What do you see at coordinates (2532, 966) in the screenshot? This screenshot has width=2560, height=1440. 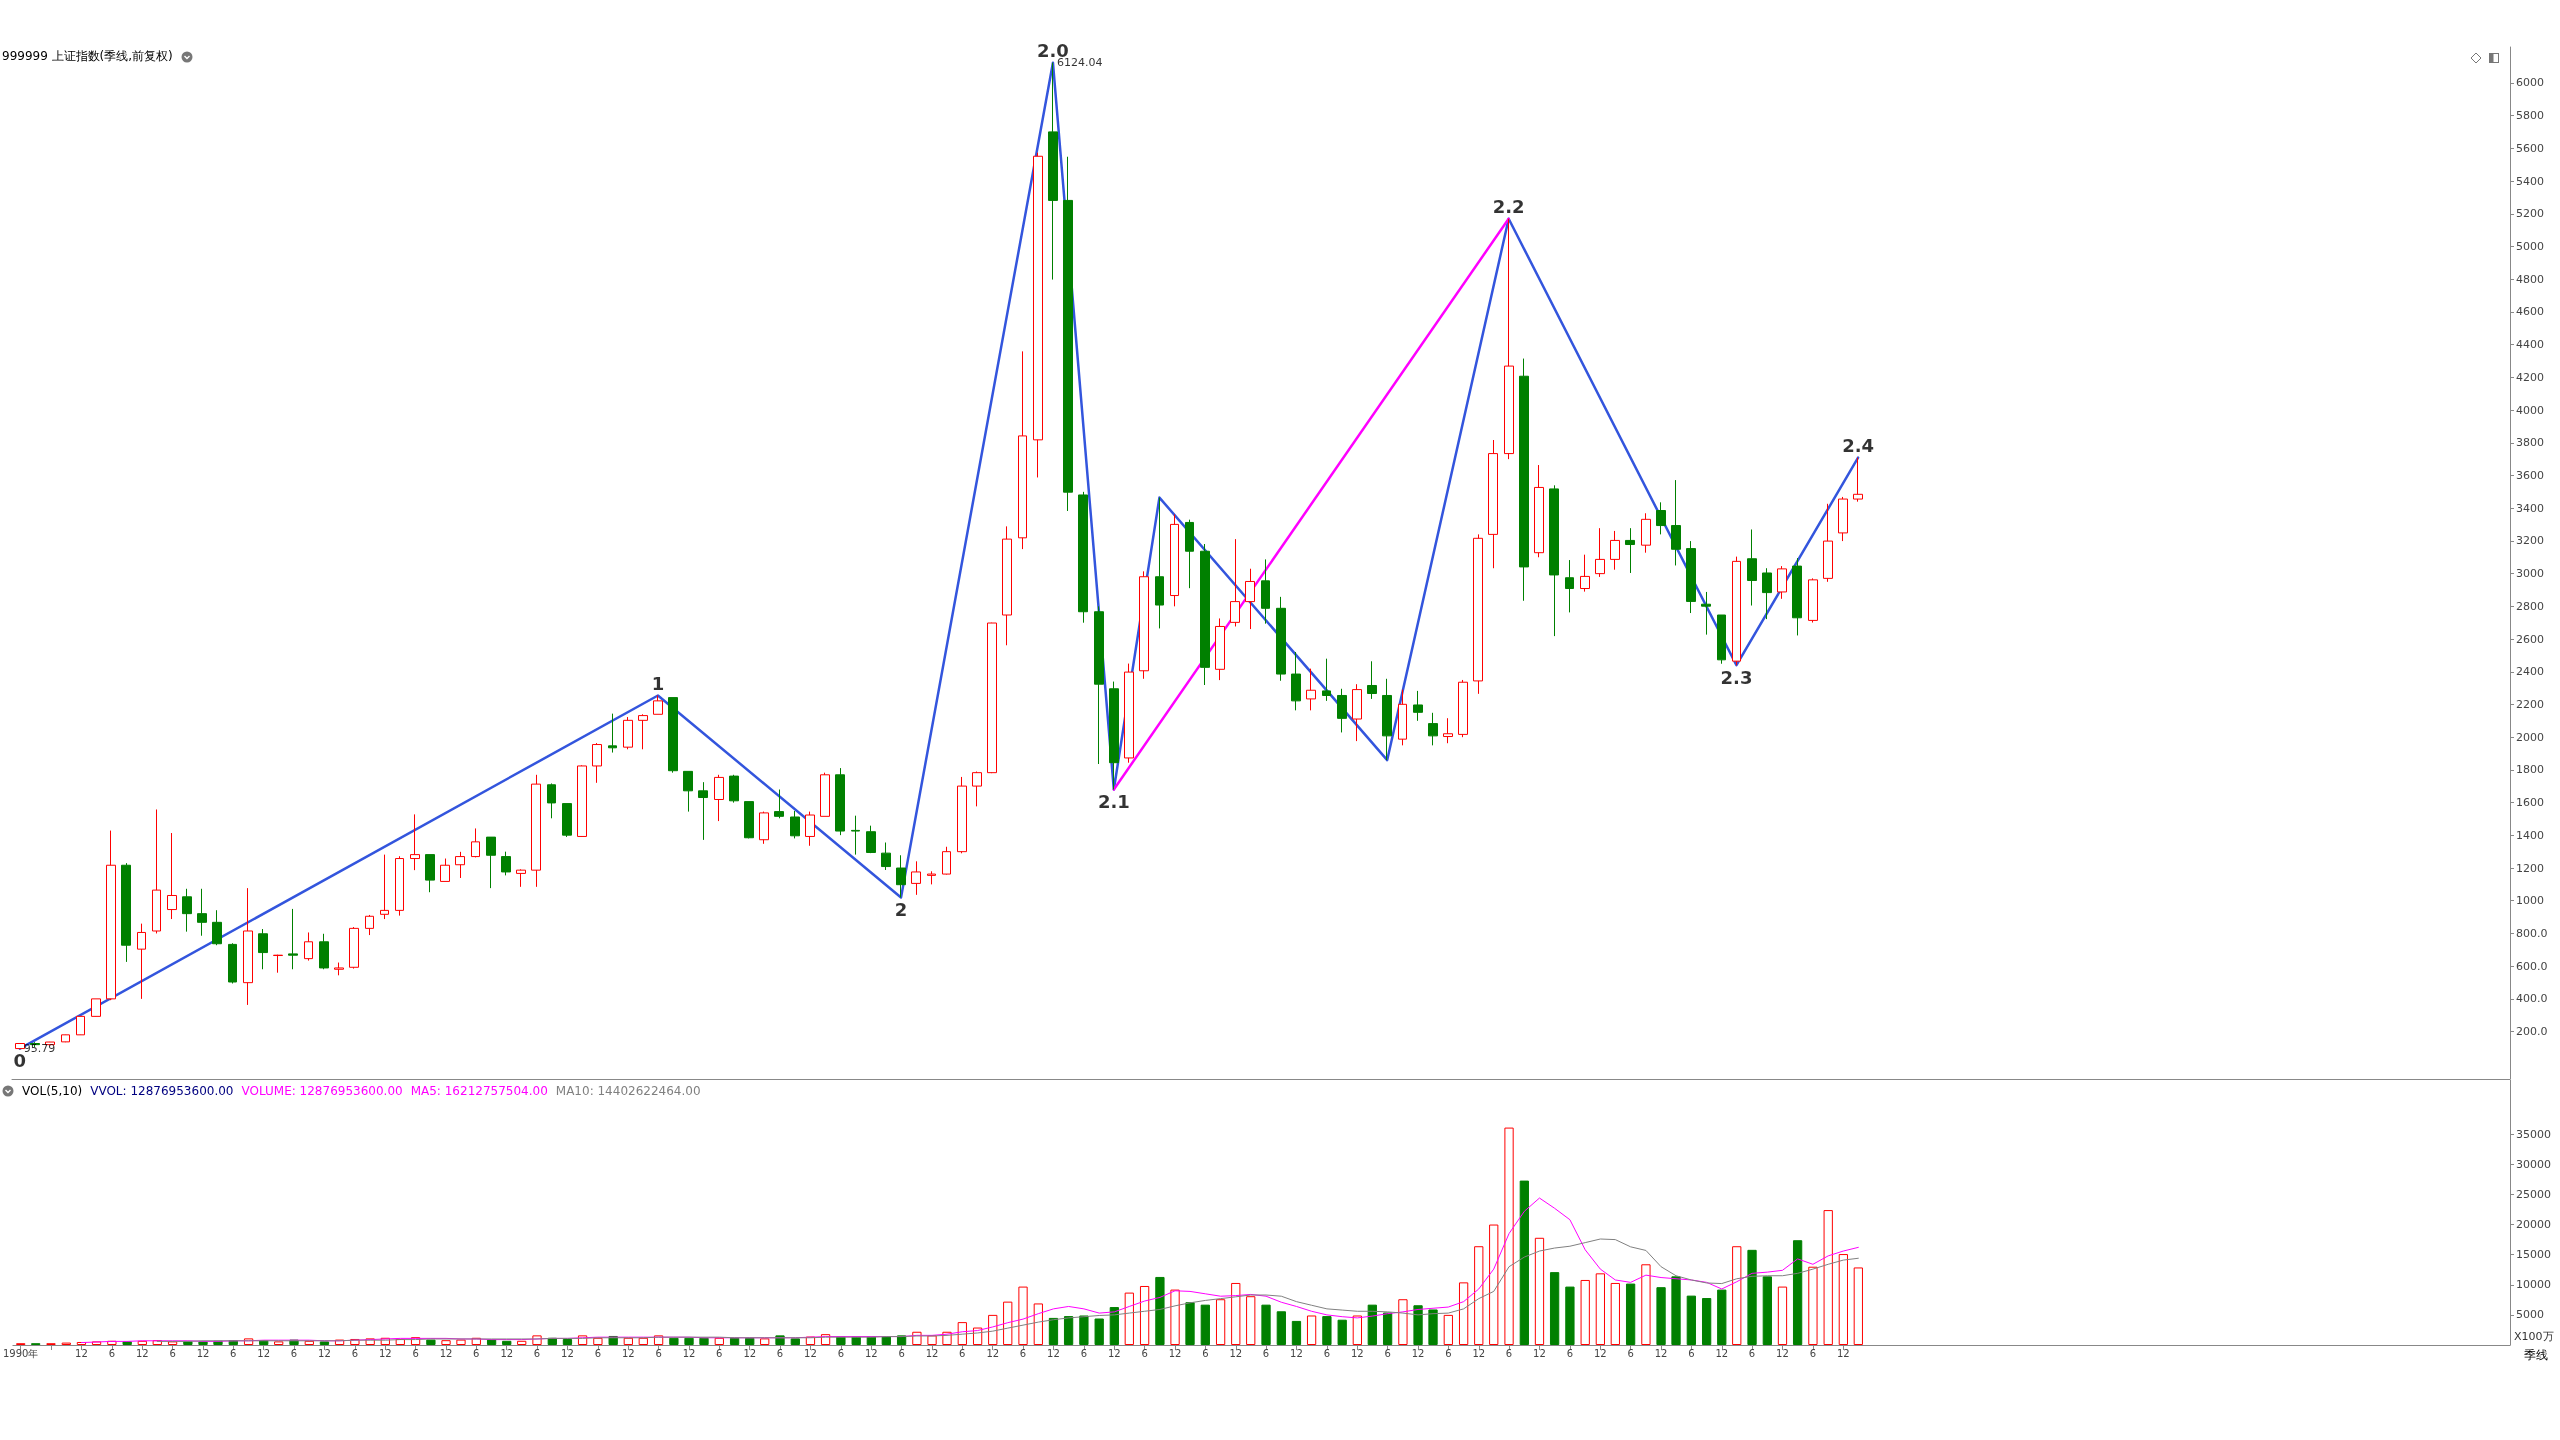 I see `y-tick-label: 600.0` at bounding box center [2532, 966].